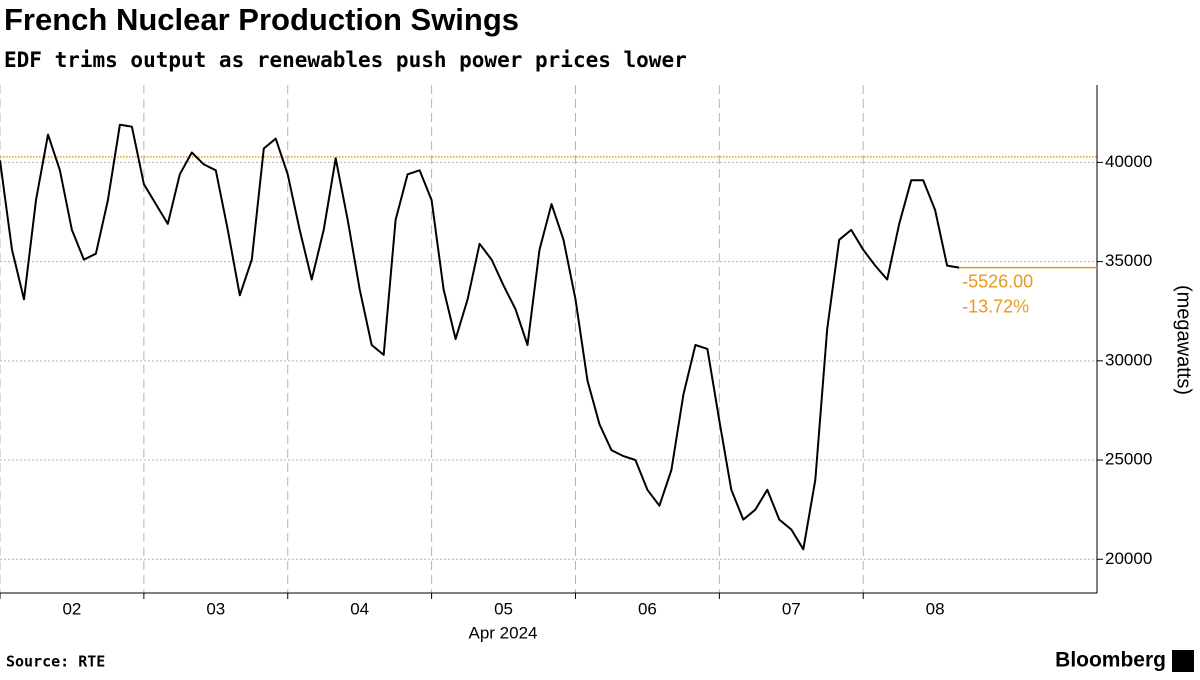 This screenshot has width=1200, height=680. Describe the element at coordinates (1128, 260) in the screenshot. I see `y-tick-label: 35000` at that location.